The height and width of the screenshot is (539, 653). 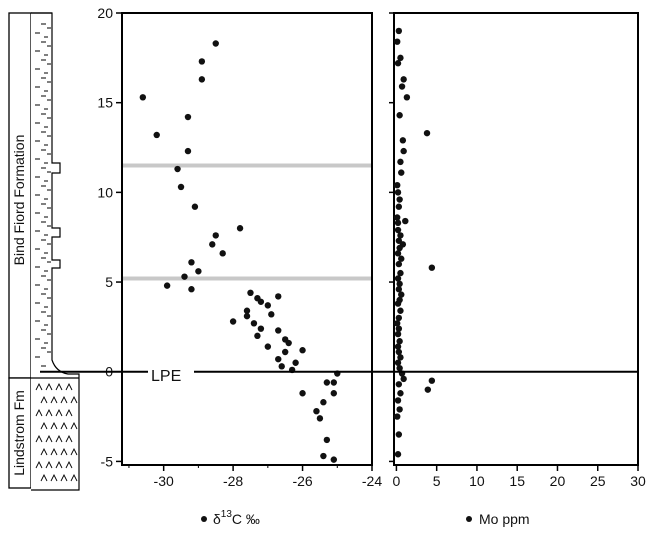 I want to click on mo-x-tick-label: 30, so click(x=638, y=481).